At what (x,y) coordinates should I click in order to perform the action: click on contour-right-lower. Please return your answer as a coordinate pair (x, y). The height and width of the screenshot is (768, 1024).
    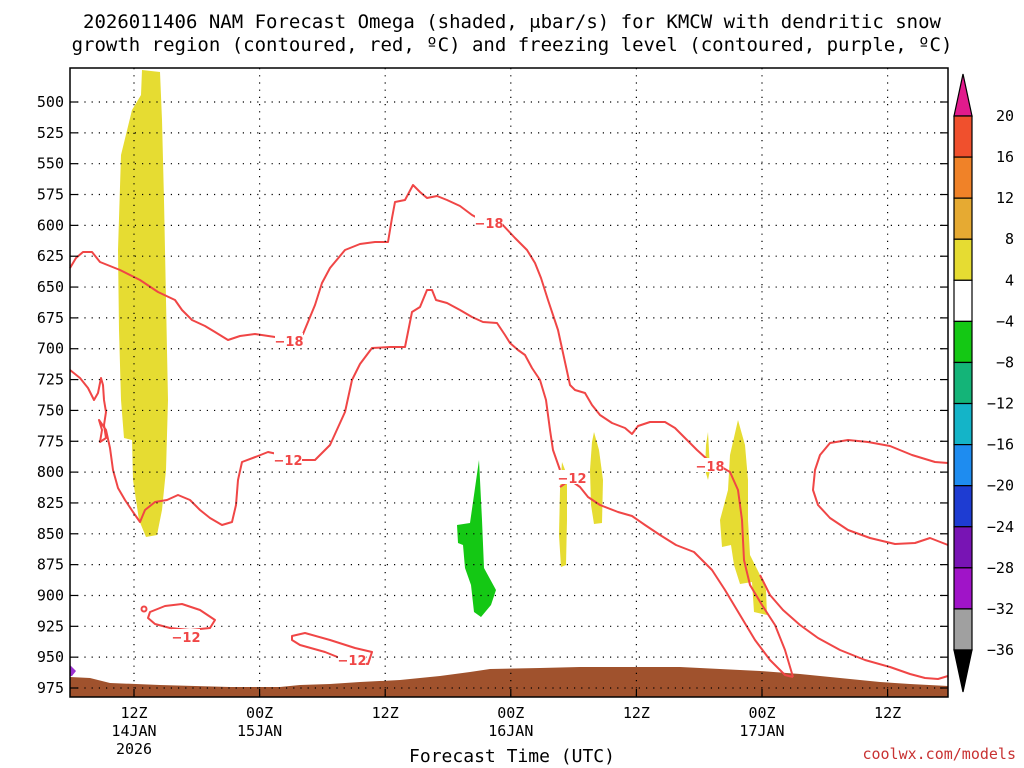
    Looking at the image, I should click on (854, 627).